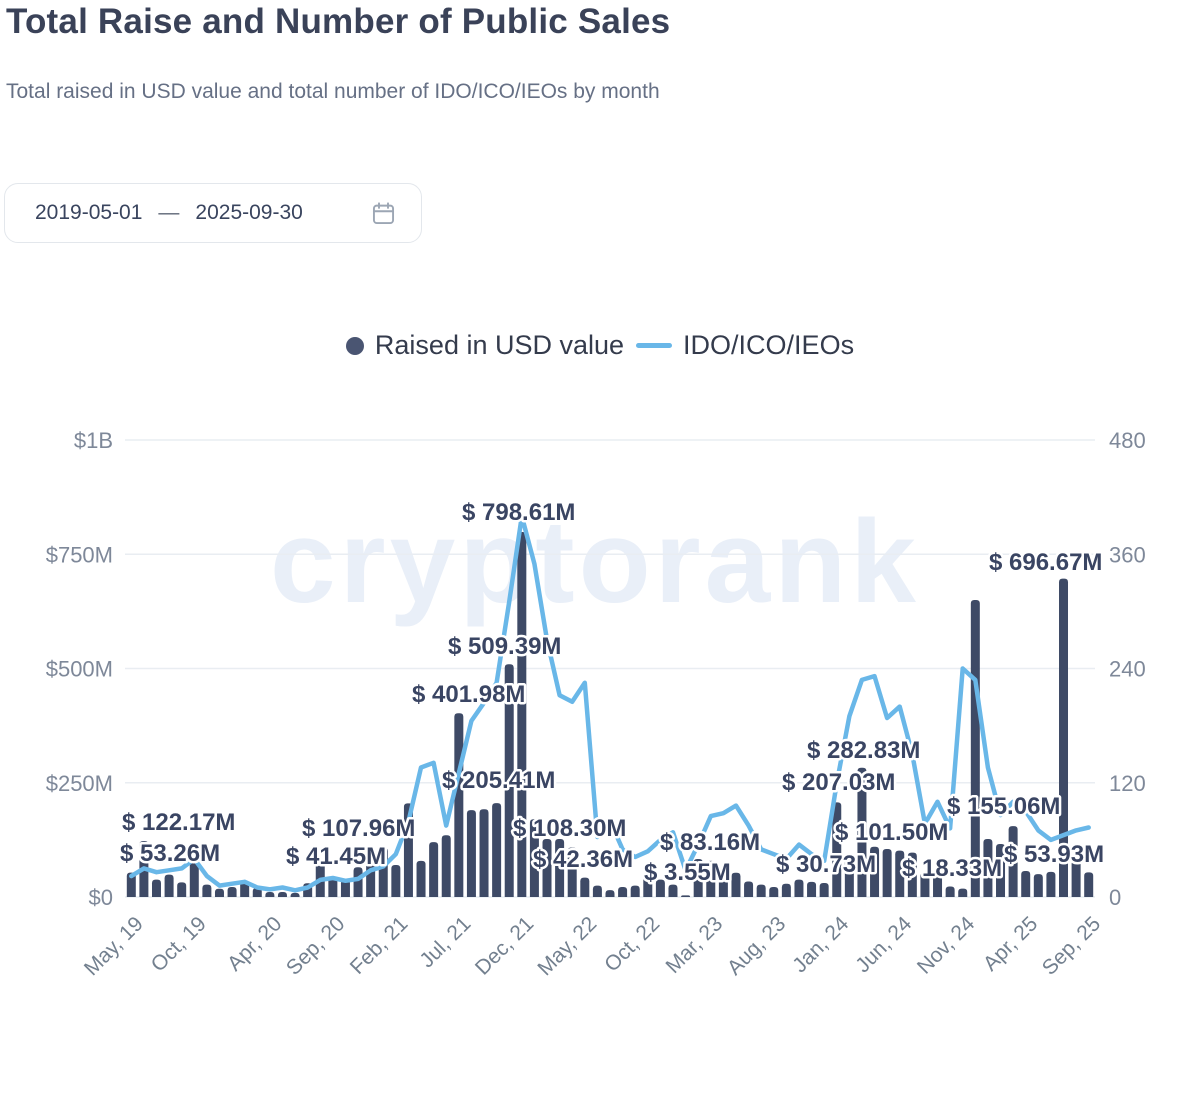  What do you see at coordinates (358, 828) in the screenshot?
I see `value-label: $ 107.96M` at bounding box center [358, 828].